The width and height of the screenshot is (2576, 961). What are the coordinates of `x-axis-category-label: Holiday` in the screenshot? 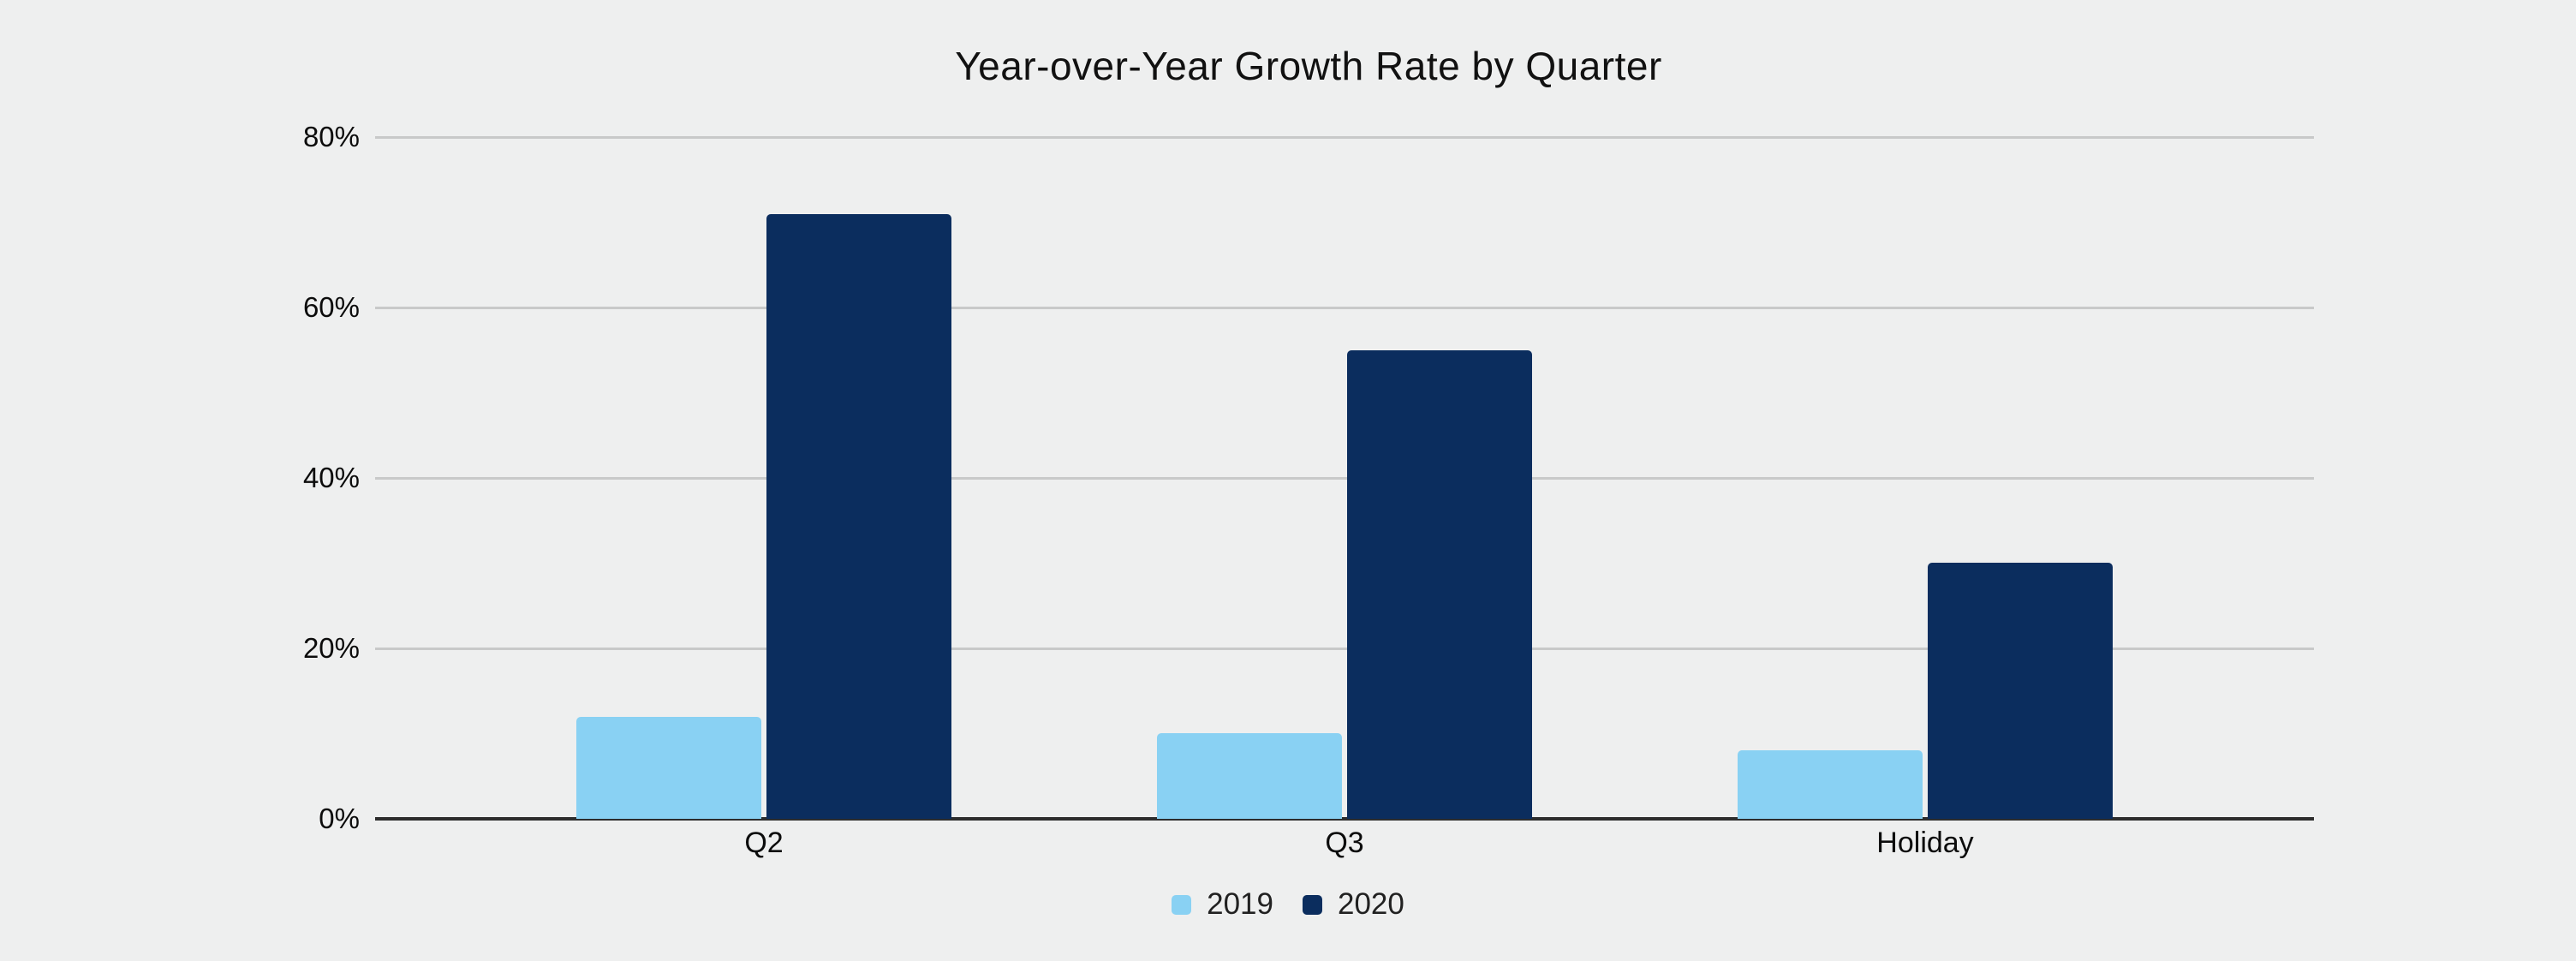 It's located at (1925, 843).